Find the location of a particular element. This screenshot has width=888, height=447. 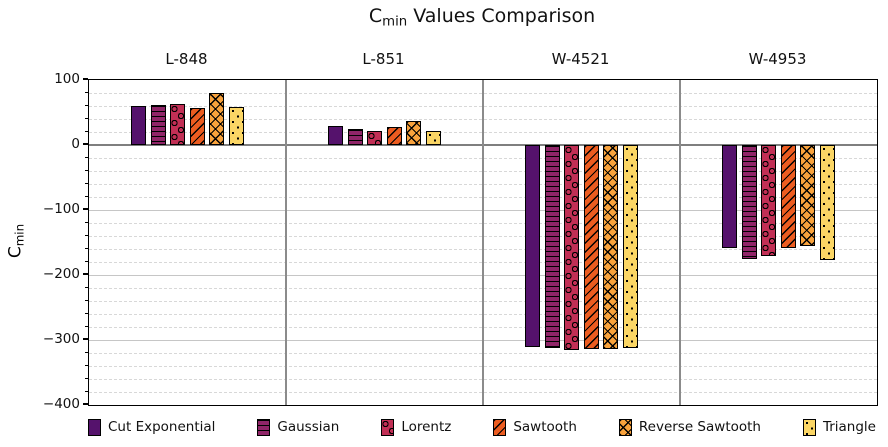

legend-item: Cut Exponential is located at coordinates (152, 427).